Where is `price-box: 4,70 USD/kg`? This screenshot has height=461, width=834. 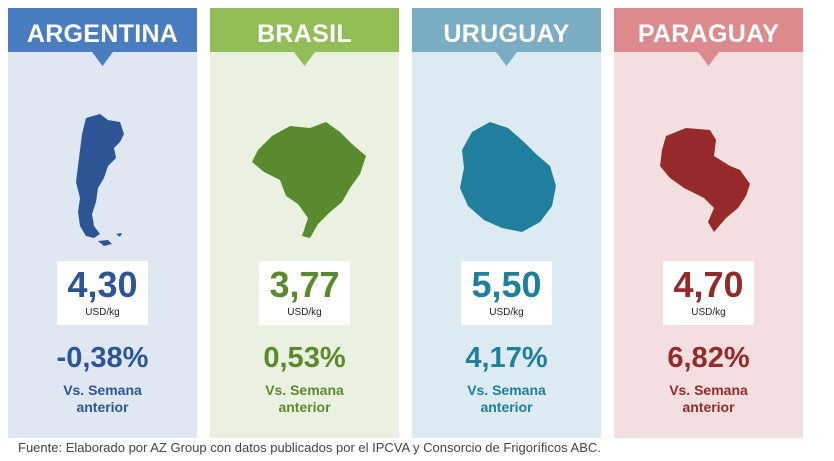
price-box: 4,70 USD/kg is located at coordinates (708, 293).